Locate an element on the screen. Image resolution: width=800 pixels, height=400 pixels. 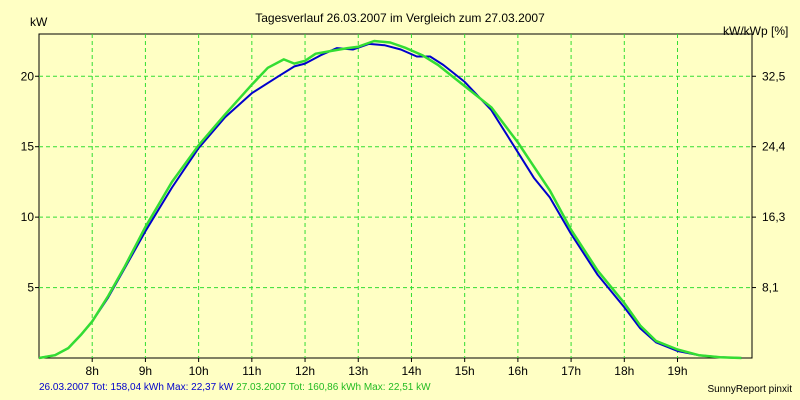
y-tick-label-right: 16,3 is located at coordinates (774, 217).